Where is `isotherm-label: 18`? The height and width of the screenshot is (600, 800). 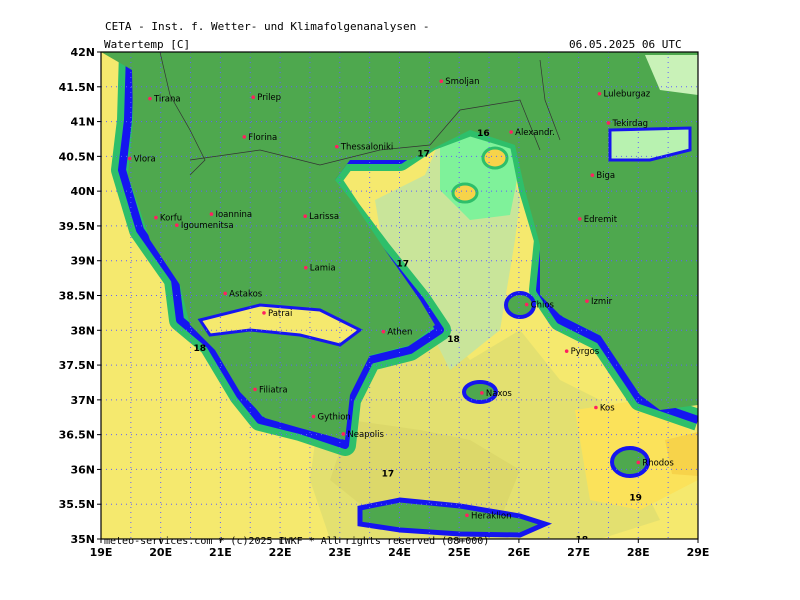 isotherm-label: 18 is located at coordinates (200, 349).